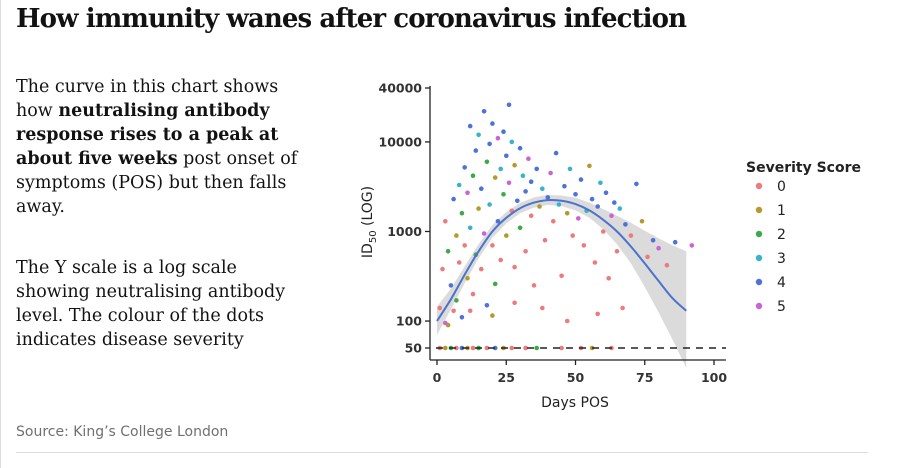  I want to click on legend-title: Severity Score, so click(803, 168).